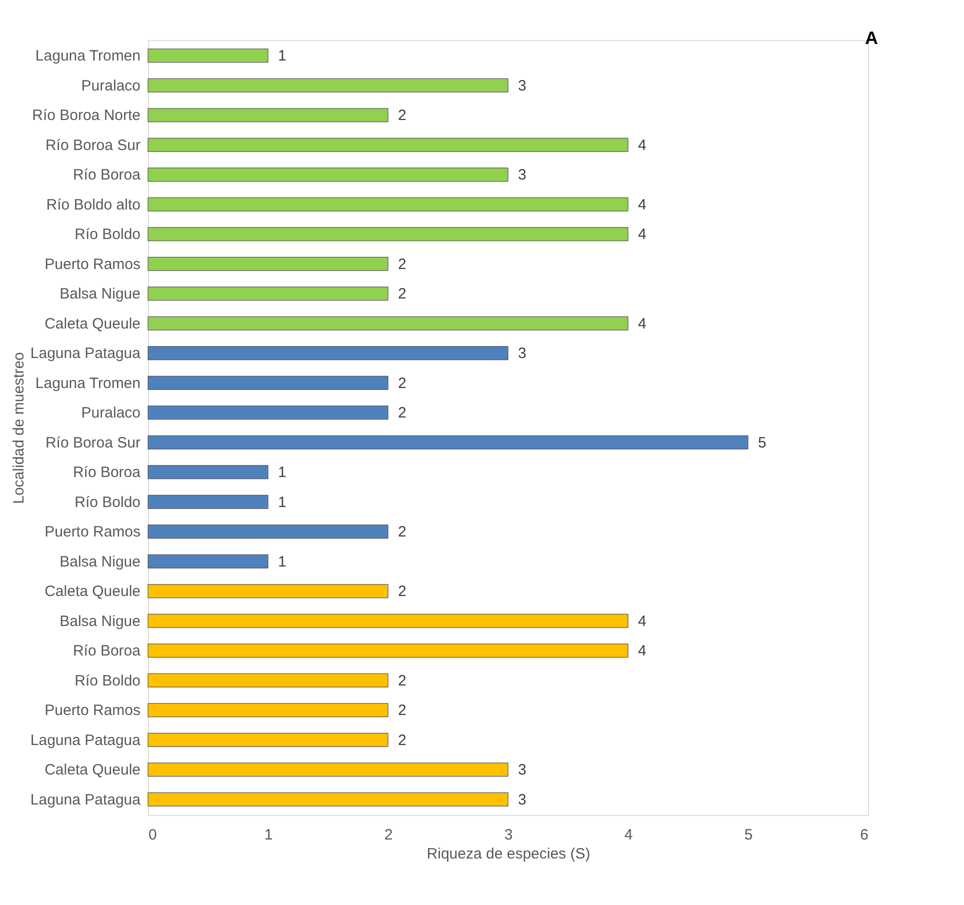 This screenshot has width=964, height=905. I want to click on x-tick-label: 6, so click(864, 835).